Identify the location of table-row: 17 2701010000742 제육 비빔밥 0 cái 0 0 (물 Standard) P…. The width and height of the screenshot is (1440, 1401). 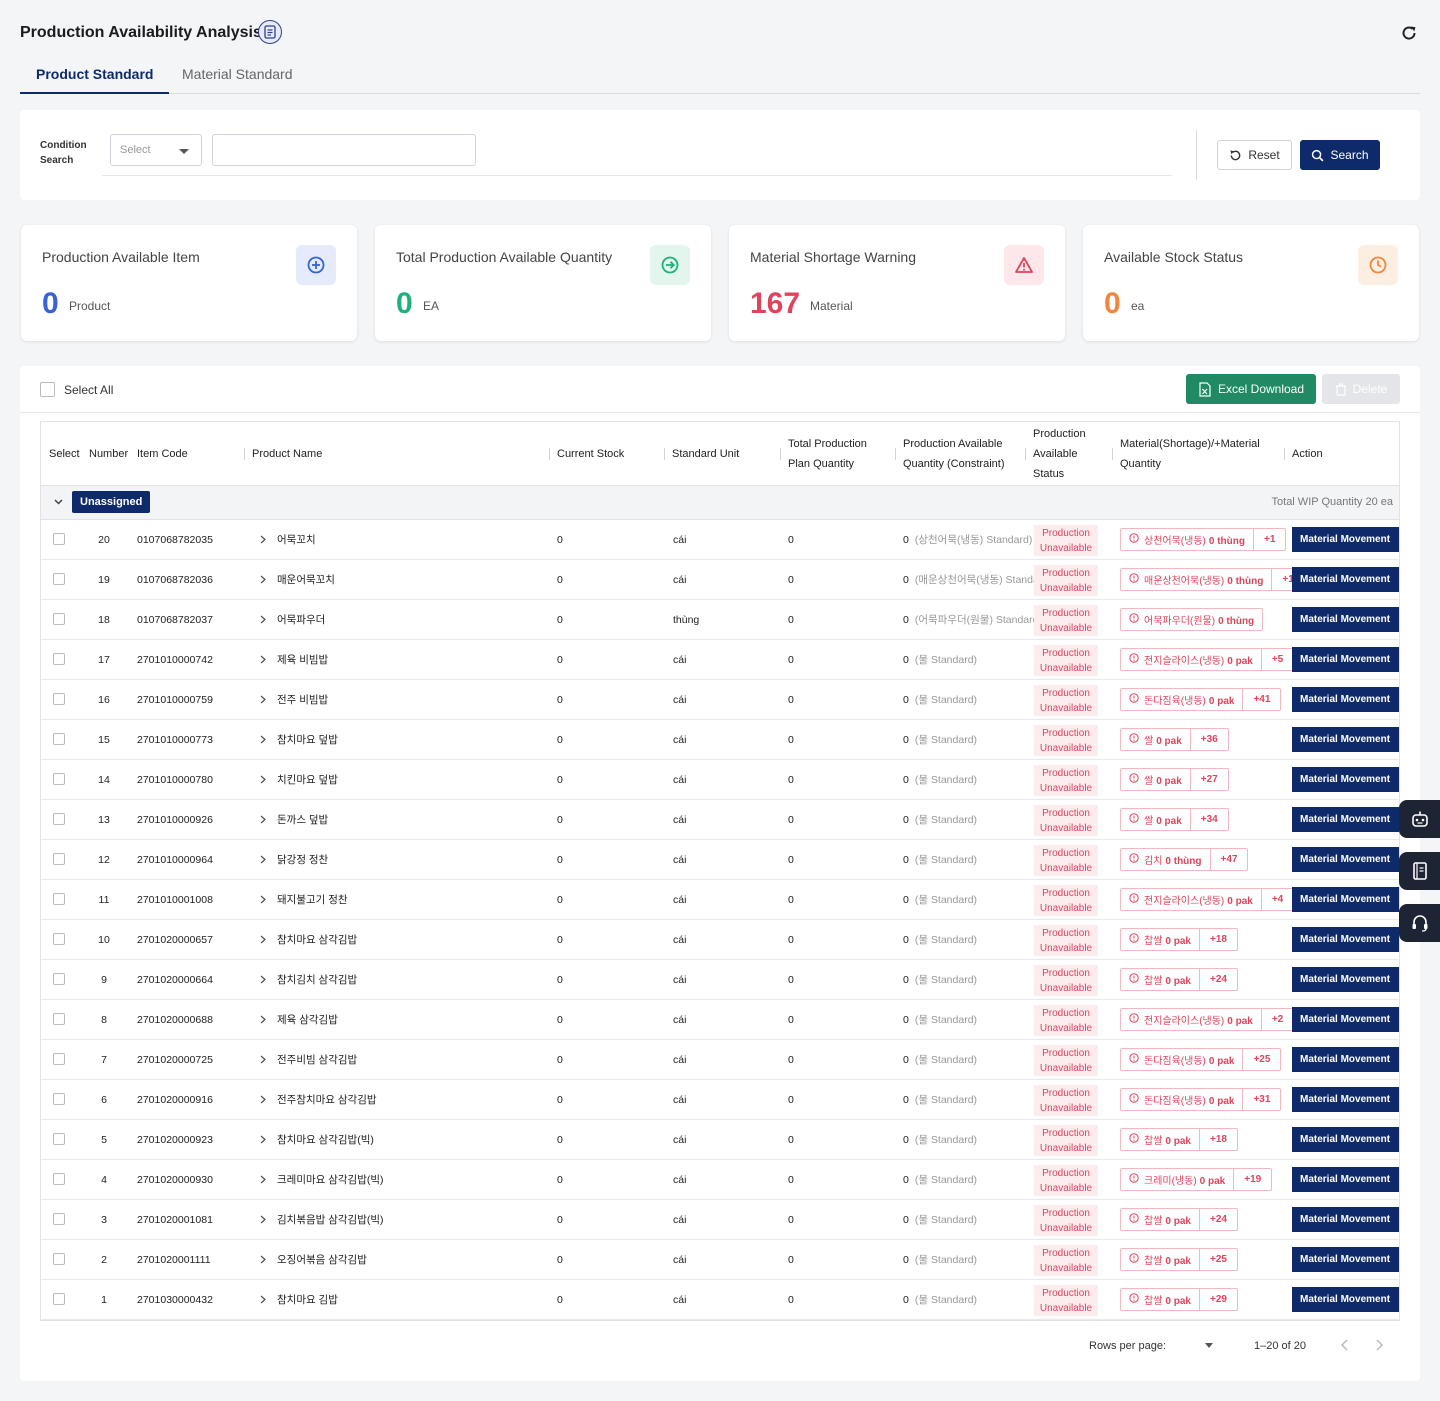
(720, 660).